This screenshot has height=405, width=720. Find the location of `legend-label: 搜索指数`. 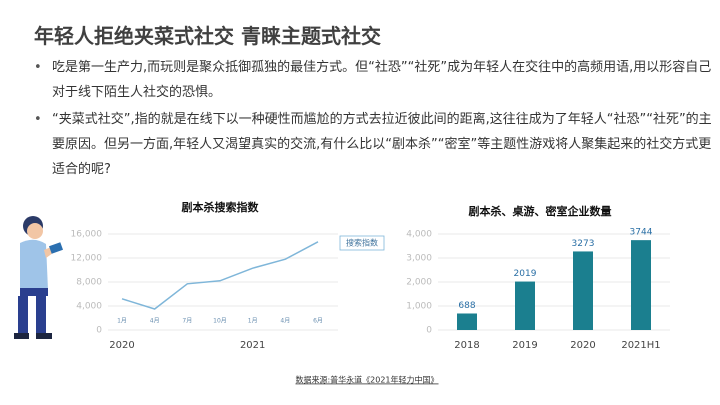

legend-label: 搜索指数 is located at coordinates (362, 243).